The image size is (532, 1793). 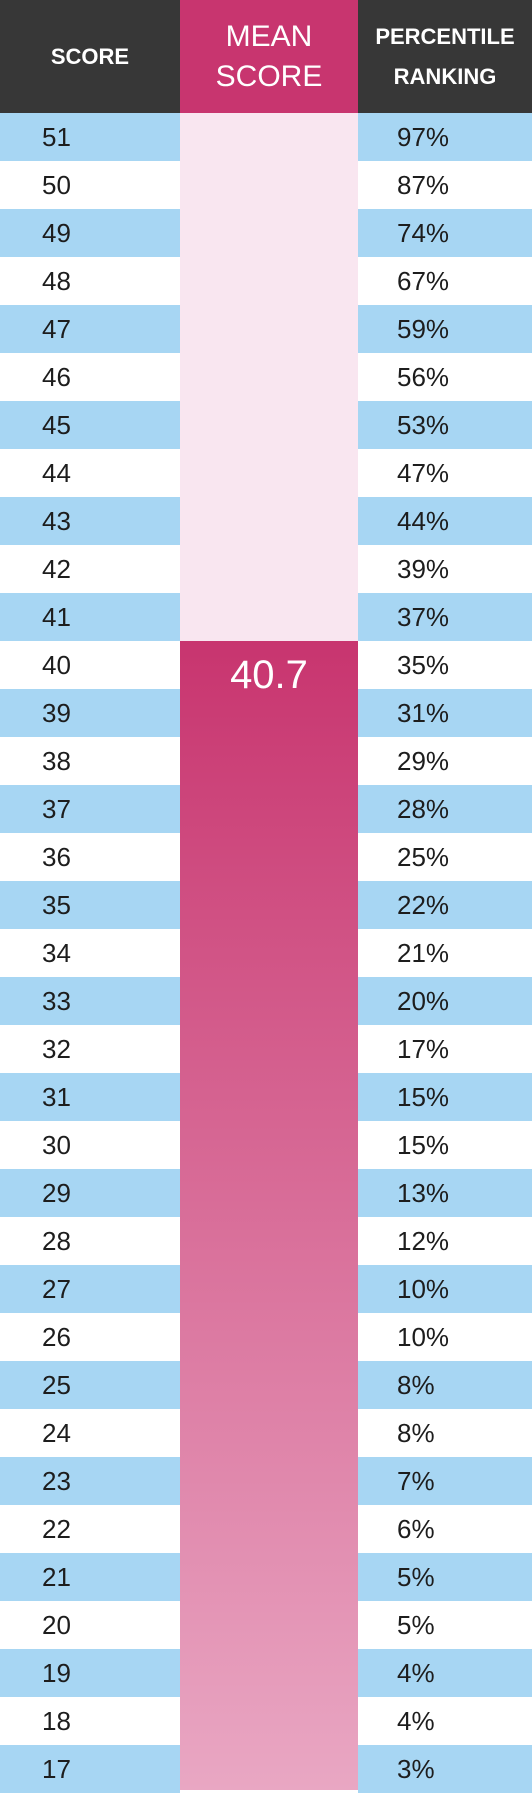 I want to click on score-cell: 30, so click(x=56, y=1145).